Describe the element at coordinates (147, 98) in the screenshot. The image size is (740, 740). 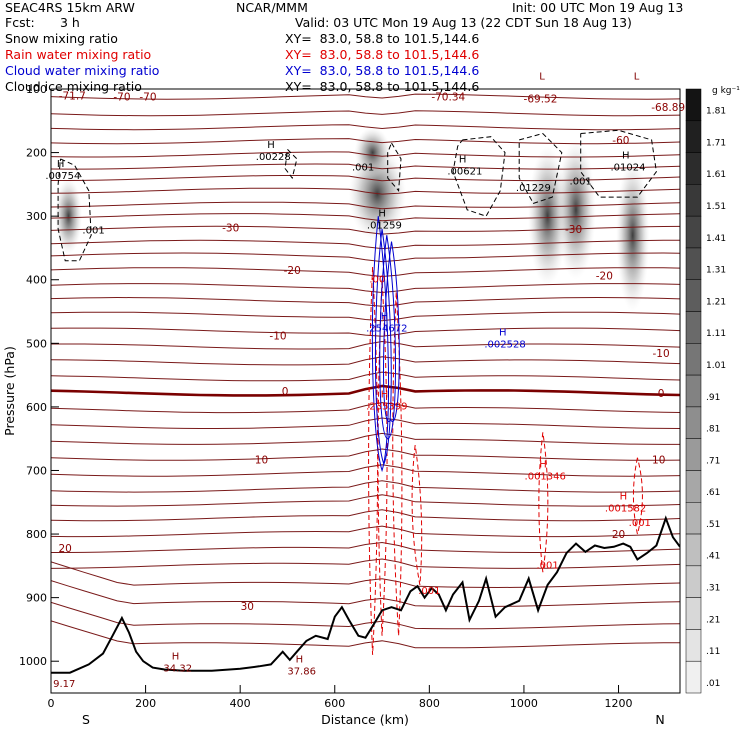
I see `temperature-label-2: -70` at that location.